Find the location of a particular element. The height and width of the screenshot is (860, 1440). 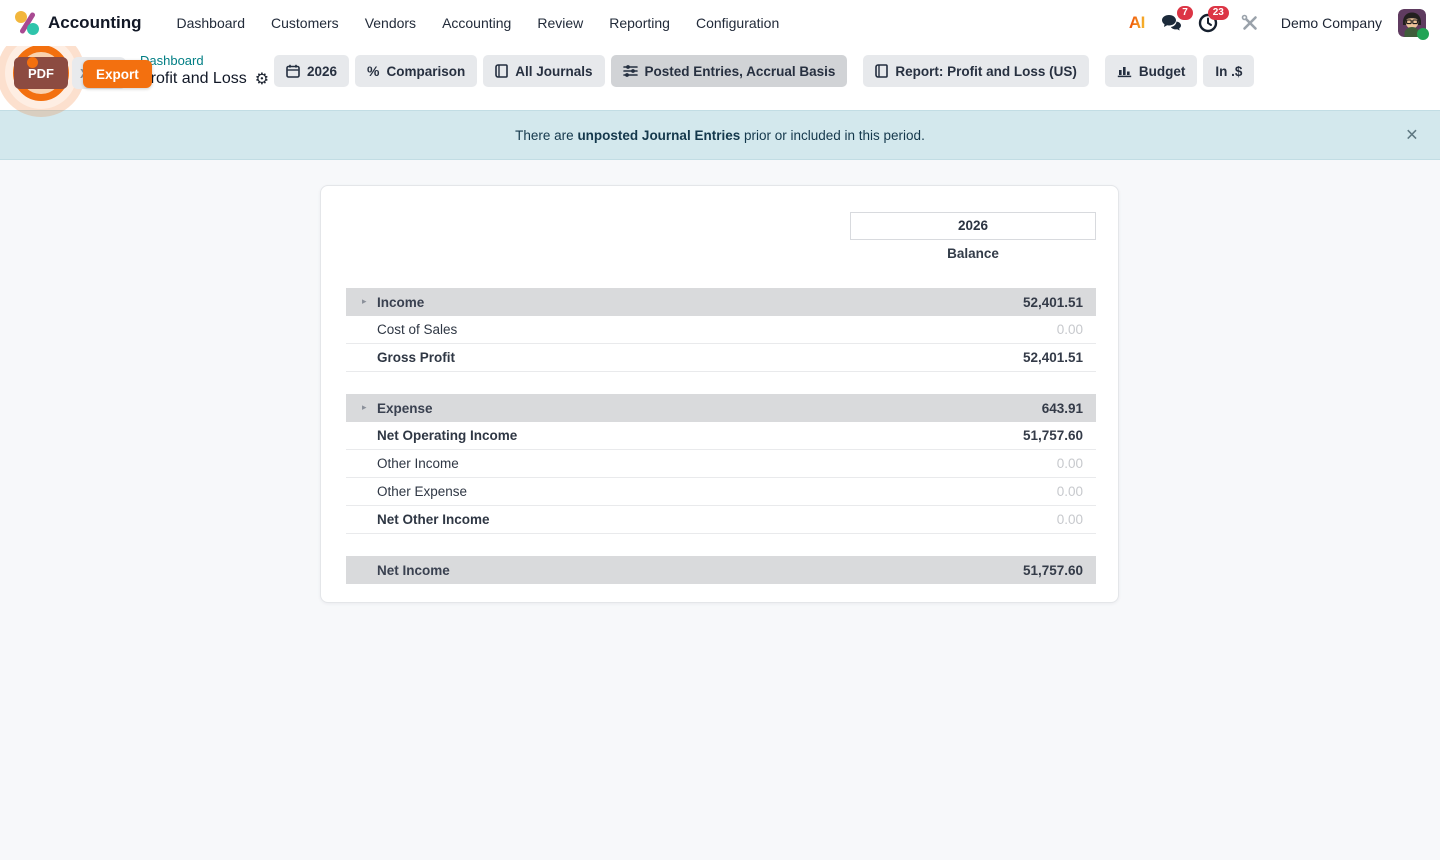

sliders-icon is located at coordinates (630, 71).